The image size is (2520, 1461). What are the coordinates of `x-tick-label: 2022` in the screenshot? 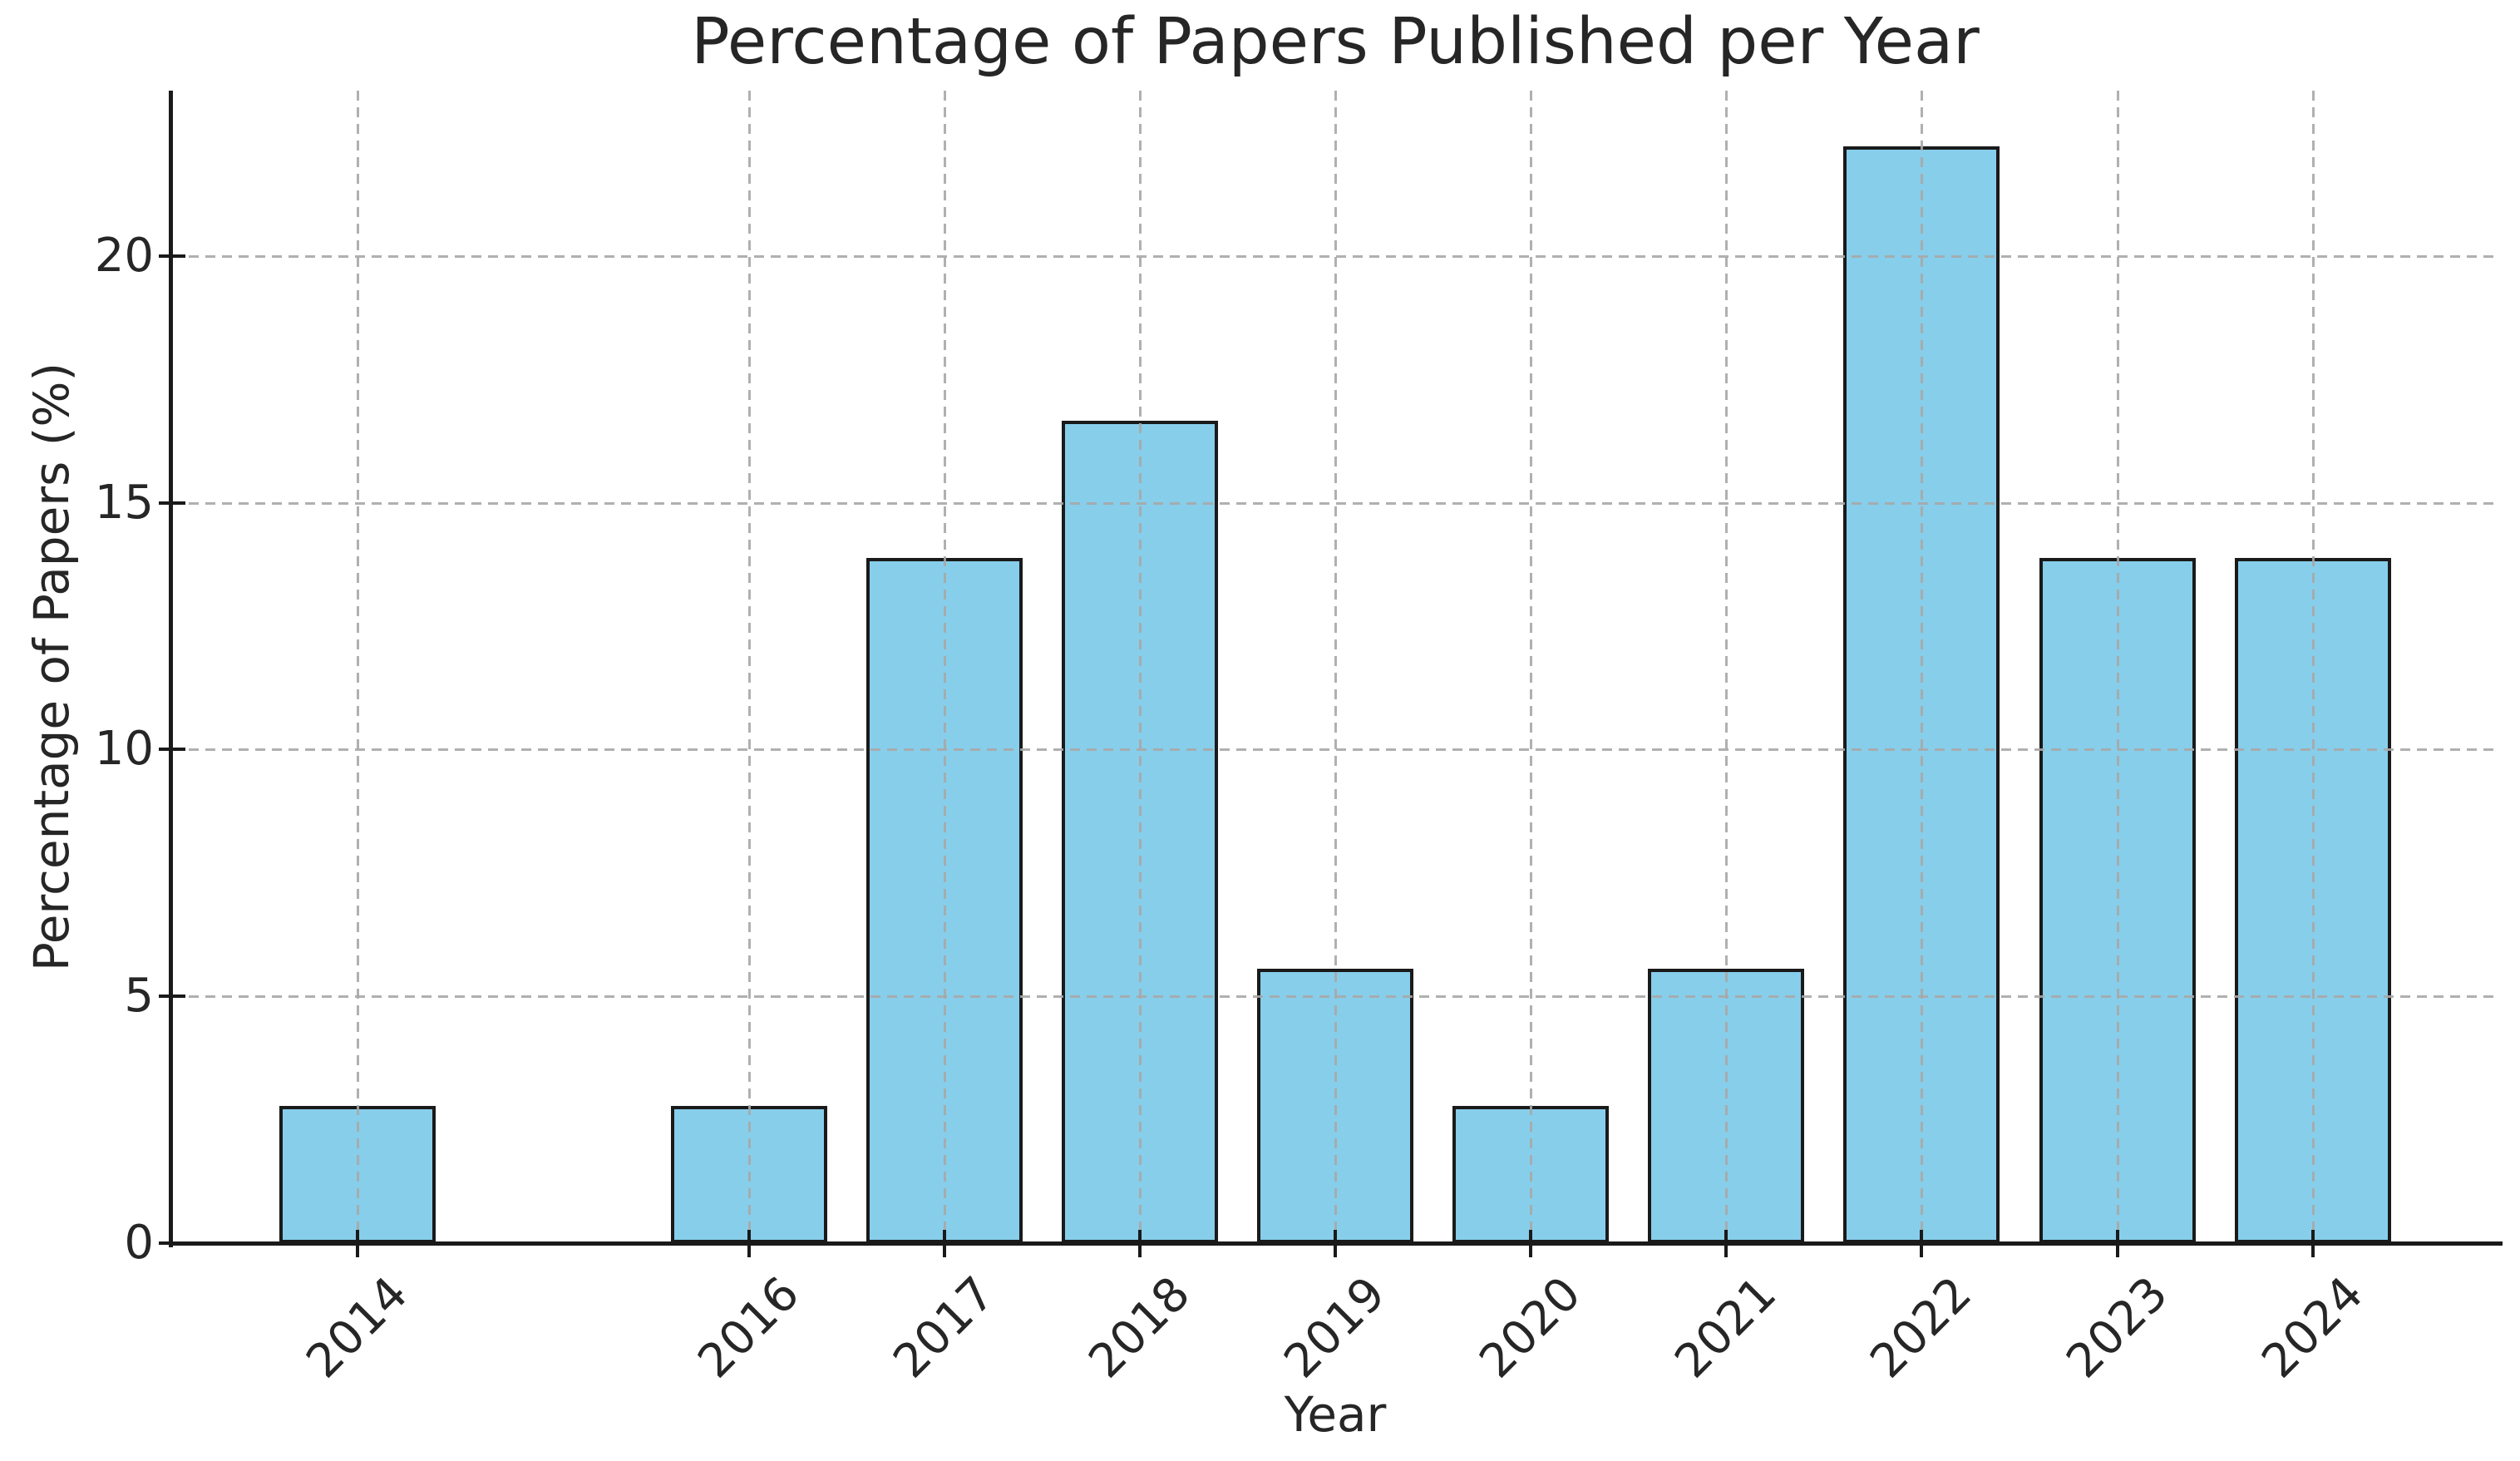 It's located at (1921, 1328).